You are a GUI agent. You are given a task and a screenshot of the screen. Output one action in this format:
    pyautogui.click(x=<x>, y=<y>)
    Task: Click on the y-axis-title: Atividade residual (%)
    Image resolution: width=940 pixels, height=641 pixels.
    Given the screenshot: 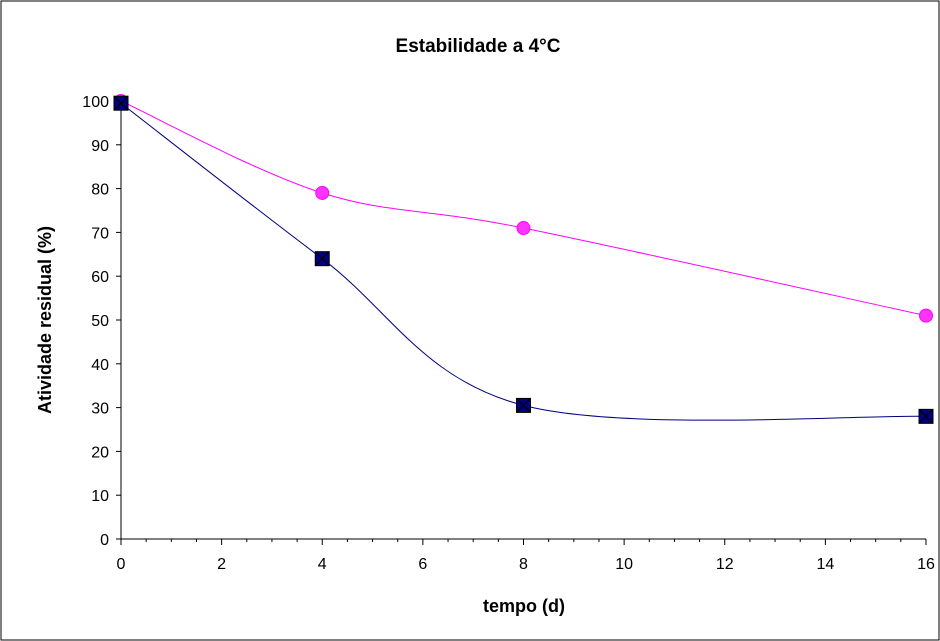 What is the action you would take?
    pyautogui.click(x=45, y=320)
    